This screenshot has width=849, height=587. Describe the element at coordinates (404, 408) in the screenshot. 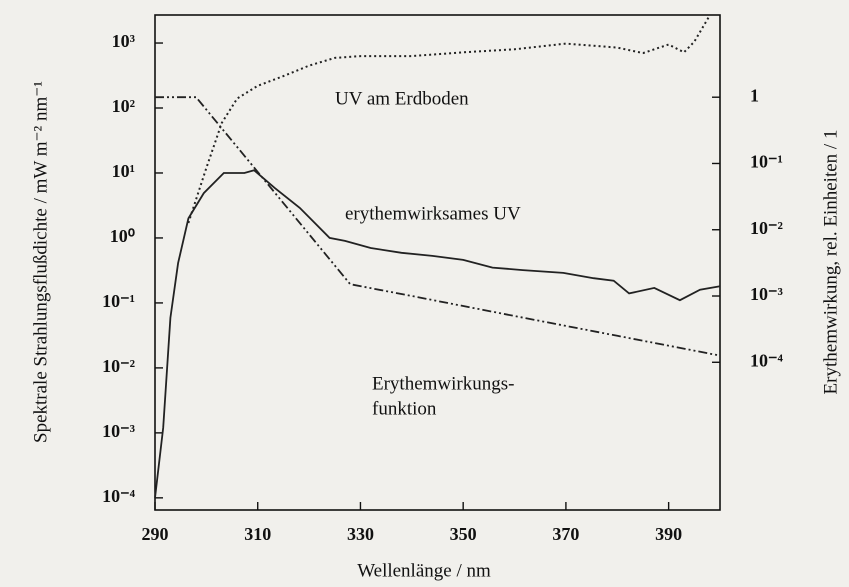

I see `annotation: funktion` at that location.